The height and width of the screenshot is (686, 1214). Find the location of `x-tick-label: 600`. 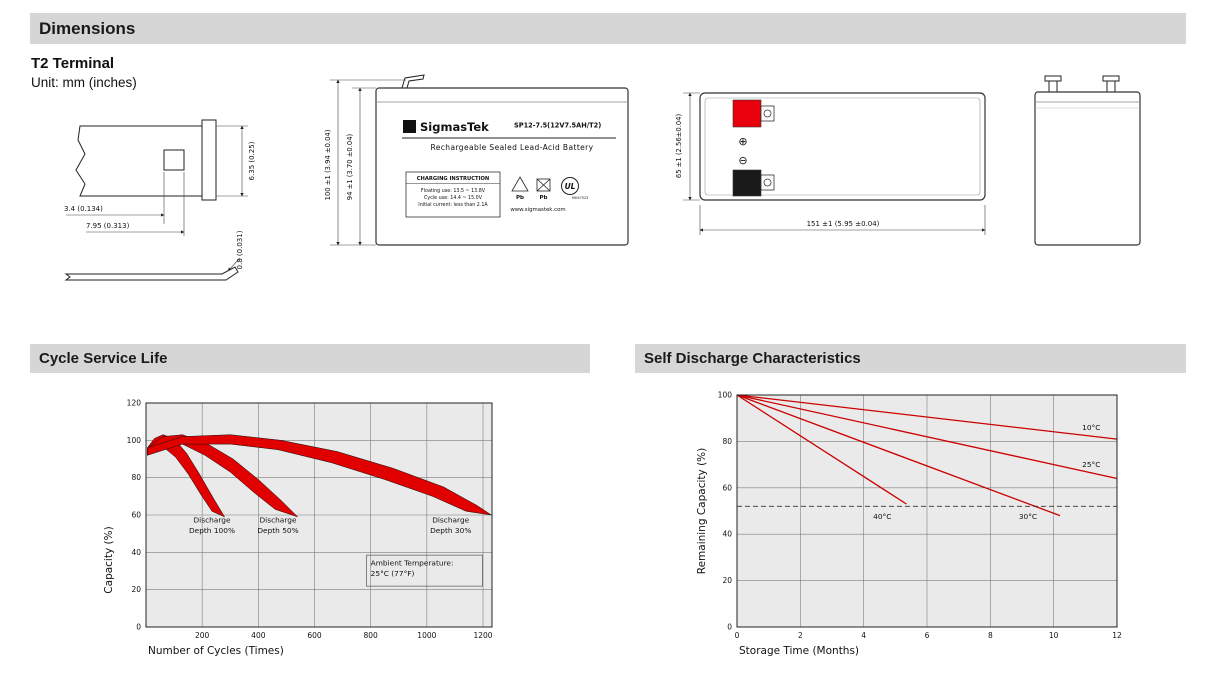

x-tick-label: 600 is located at coordinates (314, 635).